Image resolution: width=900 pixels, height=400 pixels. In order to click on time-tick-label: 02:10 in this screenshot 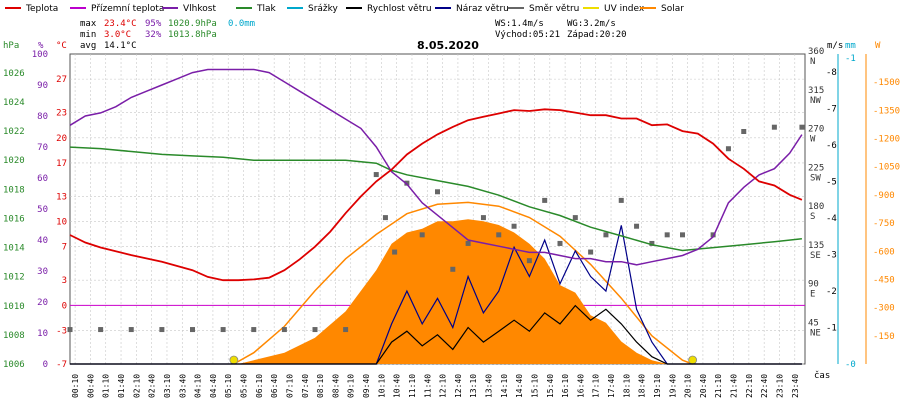, I will do `click(136, 386)`.